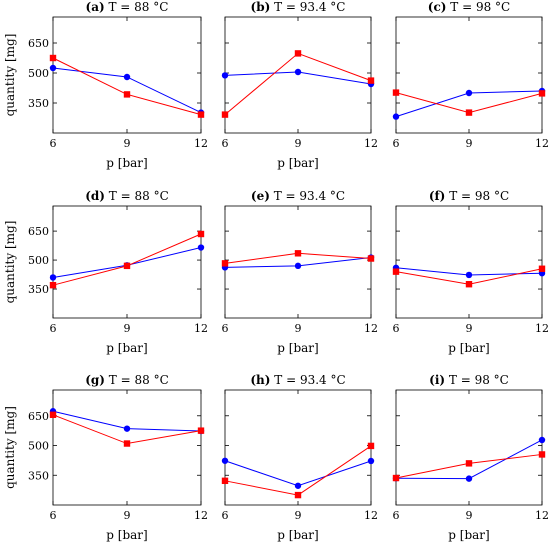 This screenshot has height=542, width=550. I want to click on panel-title: (e) T = 93.4 °C, so click(298, 196).